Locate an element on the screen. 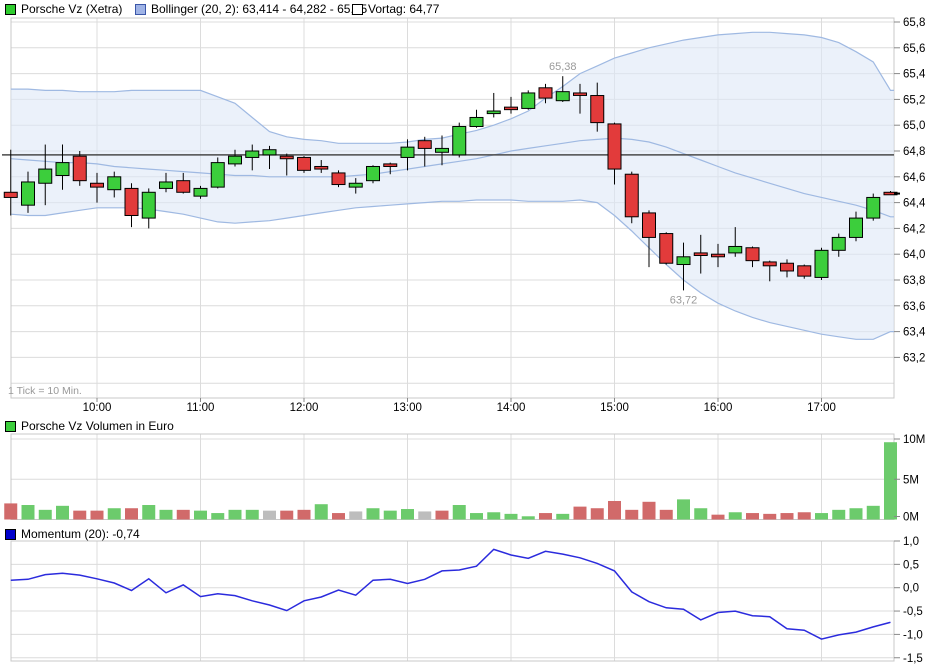 Image resolution: width=940 pixels, height=670 pixels. volume-axis-label: 0M is located at coordinates (911, 518).